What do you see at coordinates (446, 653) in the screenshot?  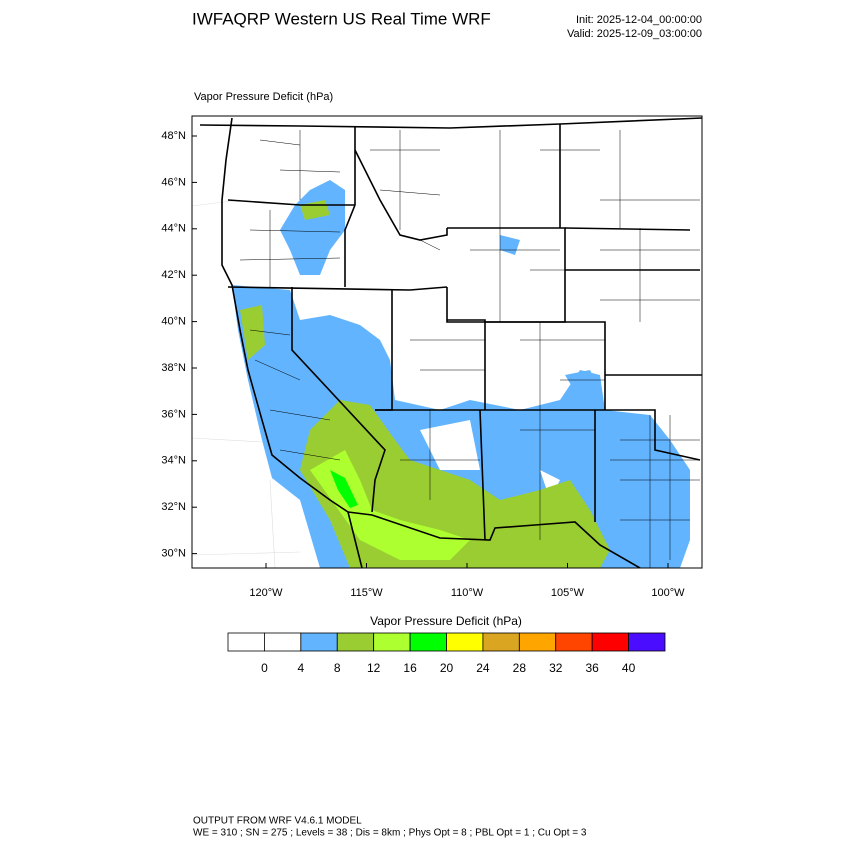 I see `colorbar: 0 4 8 12 16 20 24 28 32 36 40` at bounding box center [446, 653].